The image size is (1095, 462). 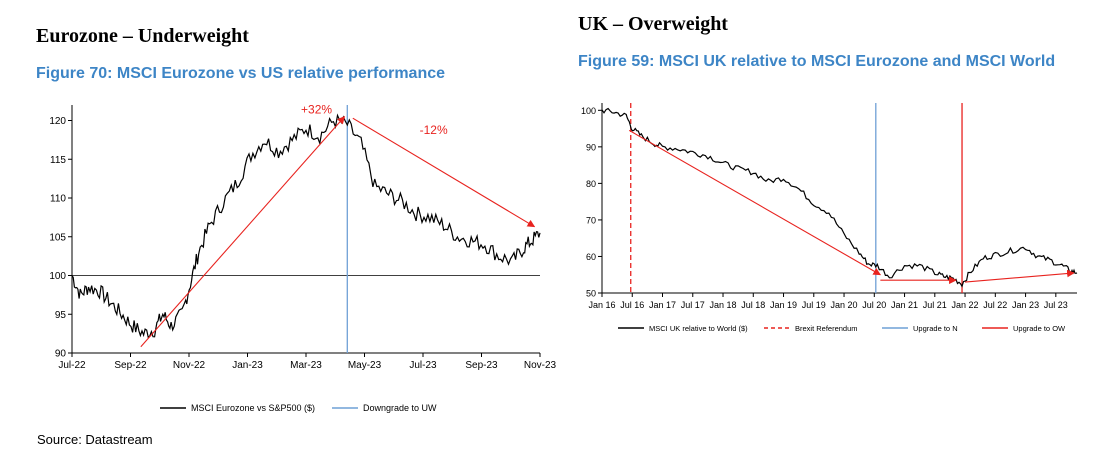 I want to click on chart1-x-tick-label: Jul 22, so click(x=995, y=305).